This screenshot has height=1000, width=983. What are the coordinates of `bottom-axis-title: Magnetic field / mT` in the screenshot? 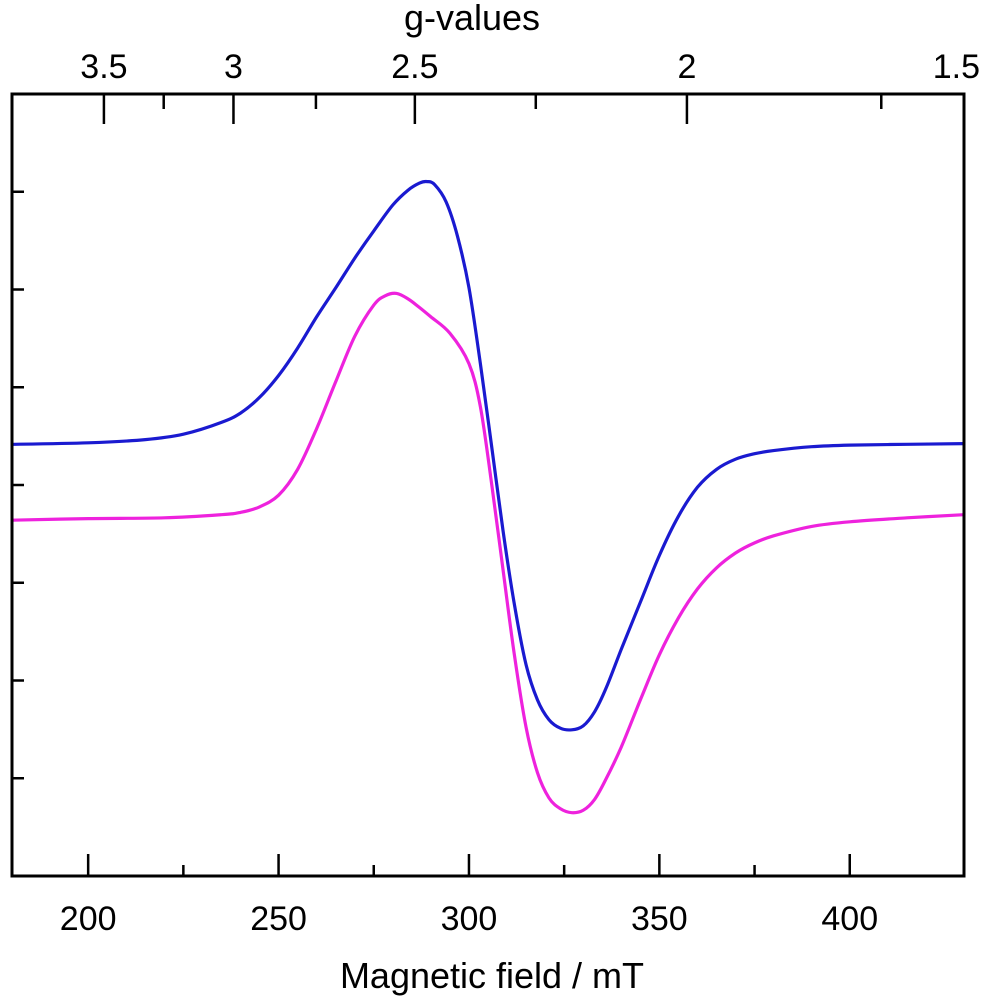 It's located at (492, 975).